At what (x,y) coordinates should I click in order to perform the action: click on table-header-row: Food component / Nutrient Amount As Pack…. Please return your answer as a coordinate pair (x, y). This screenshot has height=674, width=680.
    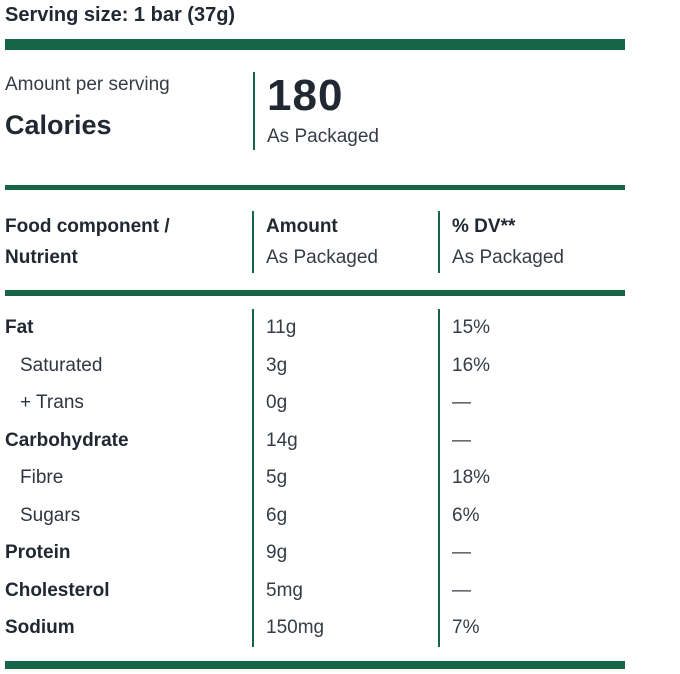
    Looking at the image, I should click on (315, 240).